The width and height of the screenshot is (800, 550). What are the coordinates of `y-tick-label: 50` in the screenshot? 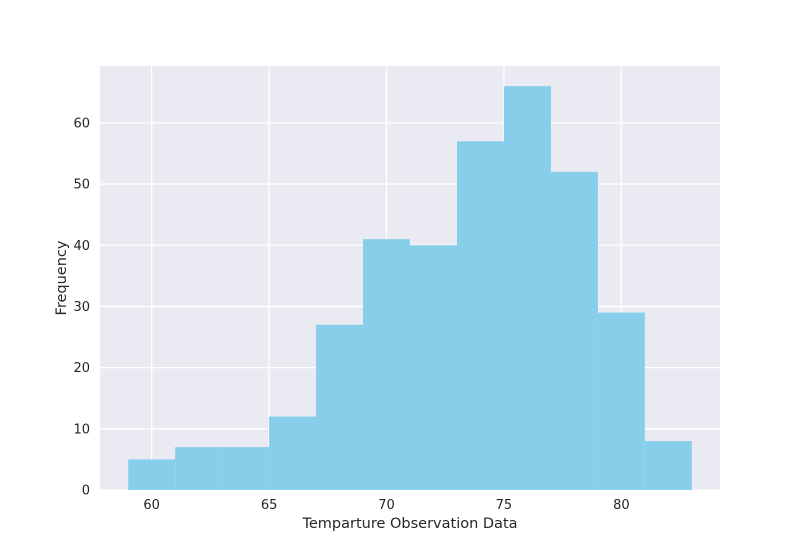 It's located at (81, 185).